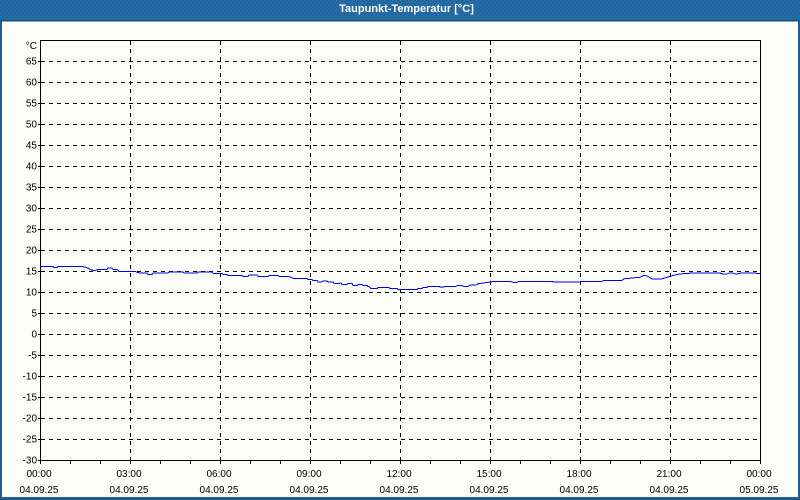  I want to click on svg-text: 25, so click(32, 230).